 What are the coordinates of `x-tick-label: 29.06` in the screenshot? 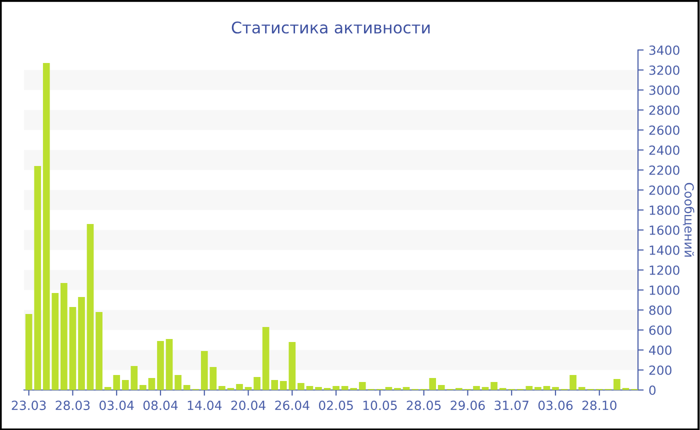 It's located at (467, 405).